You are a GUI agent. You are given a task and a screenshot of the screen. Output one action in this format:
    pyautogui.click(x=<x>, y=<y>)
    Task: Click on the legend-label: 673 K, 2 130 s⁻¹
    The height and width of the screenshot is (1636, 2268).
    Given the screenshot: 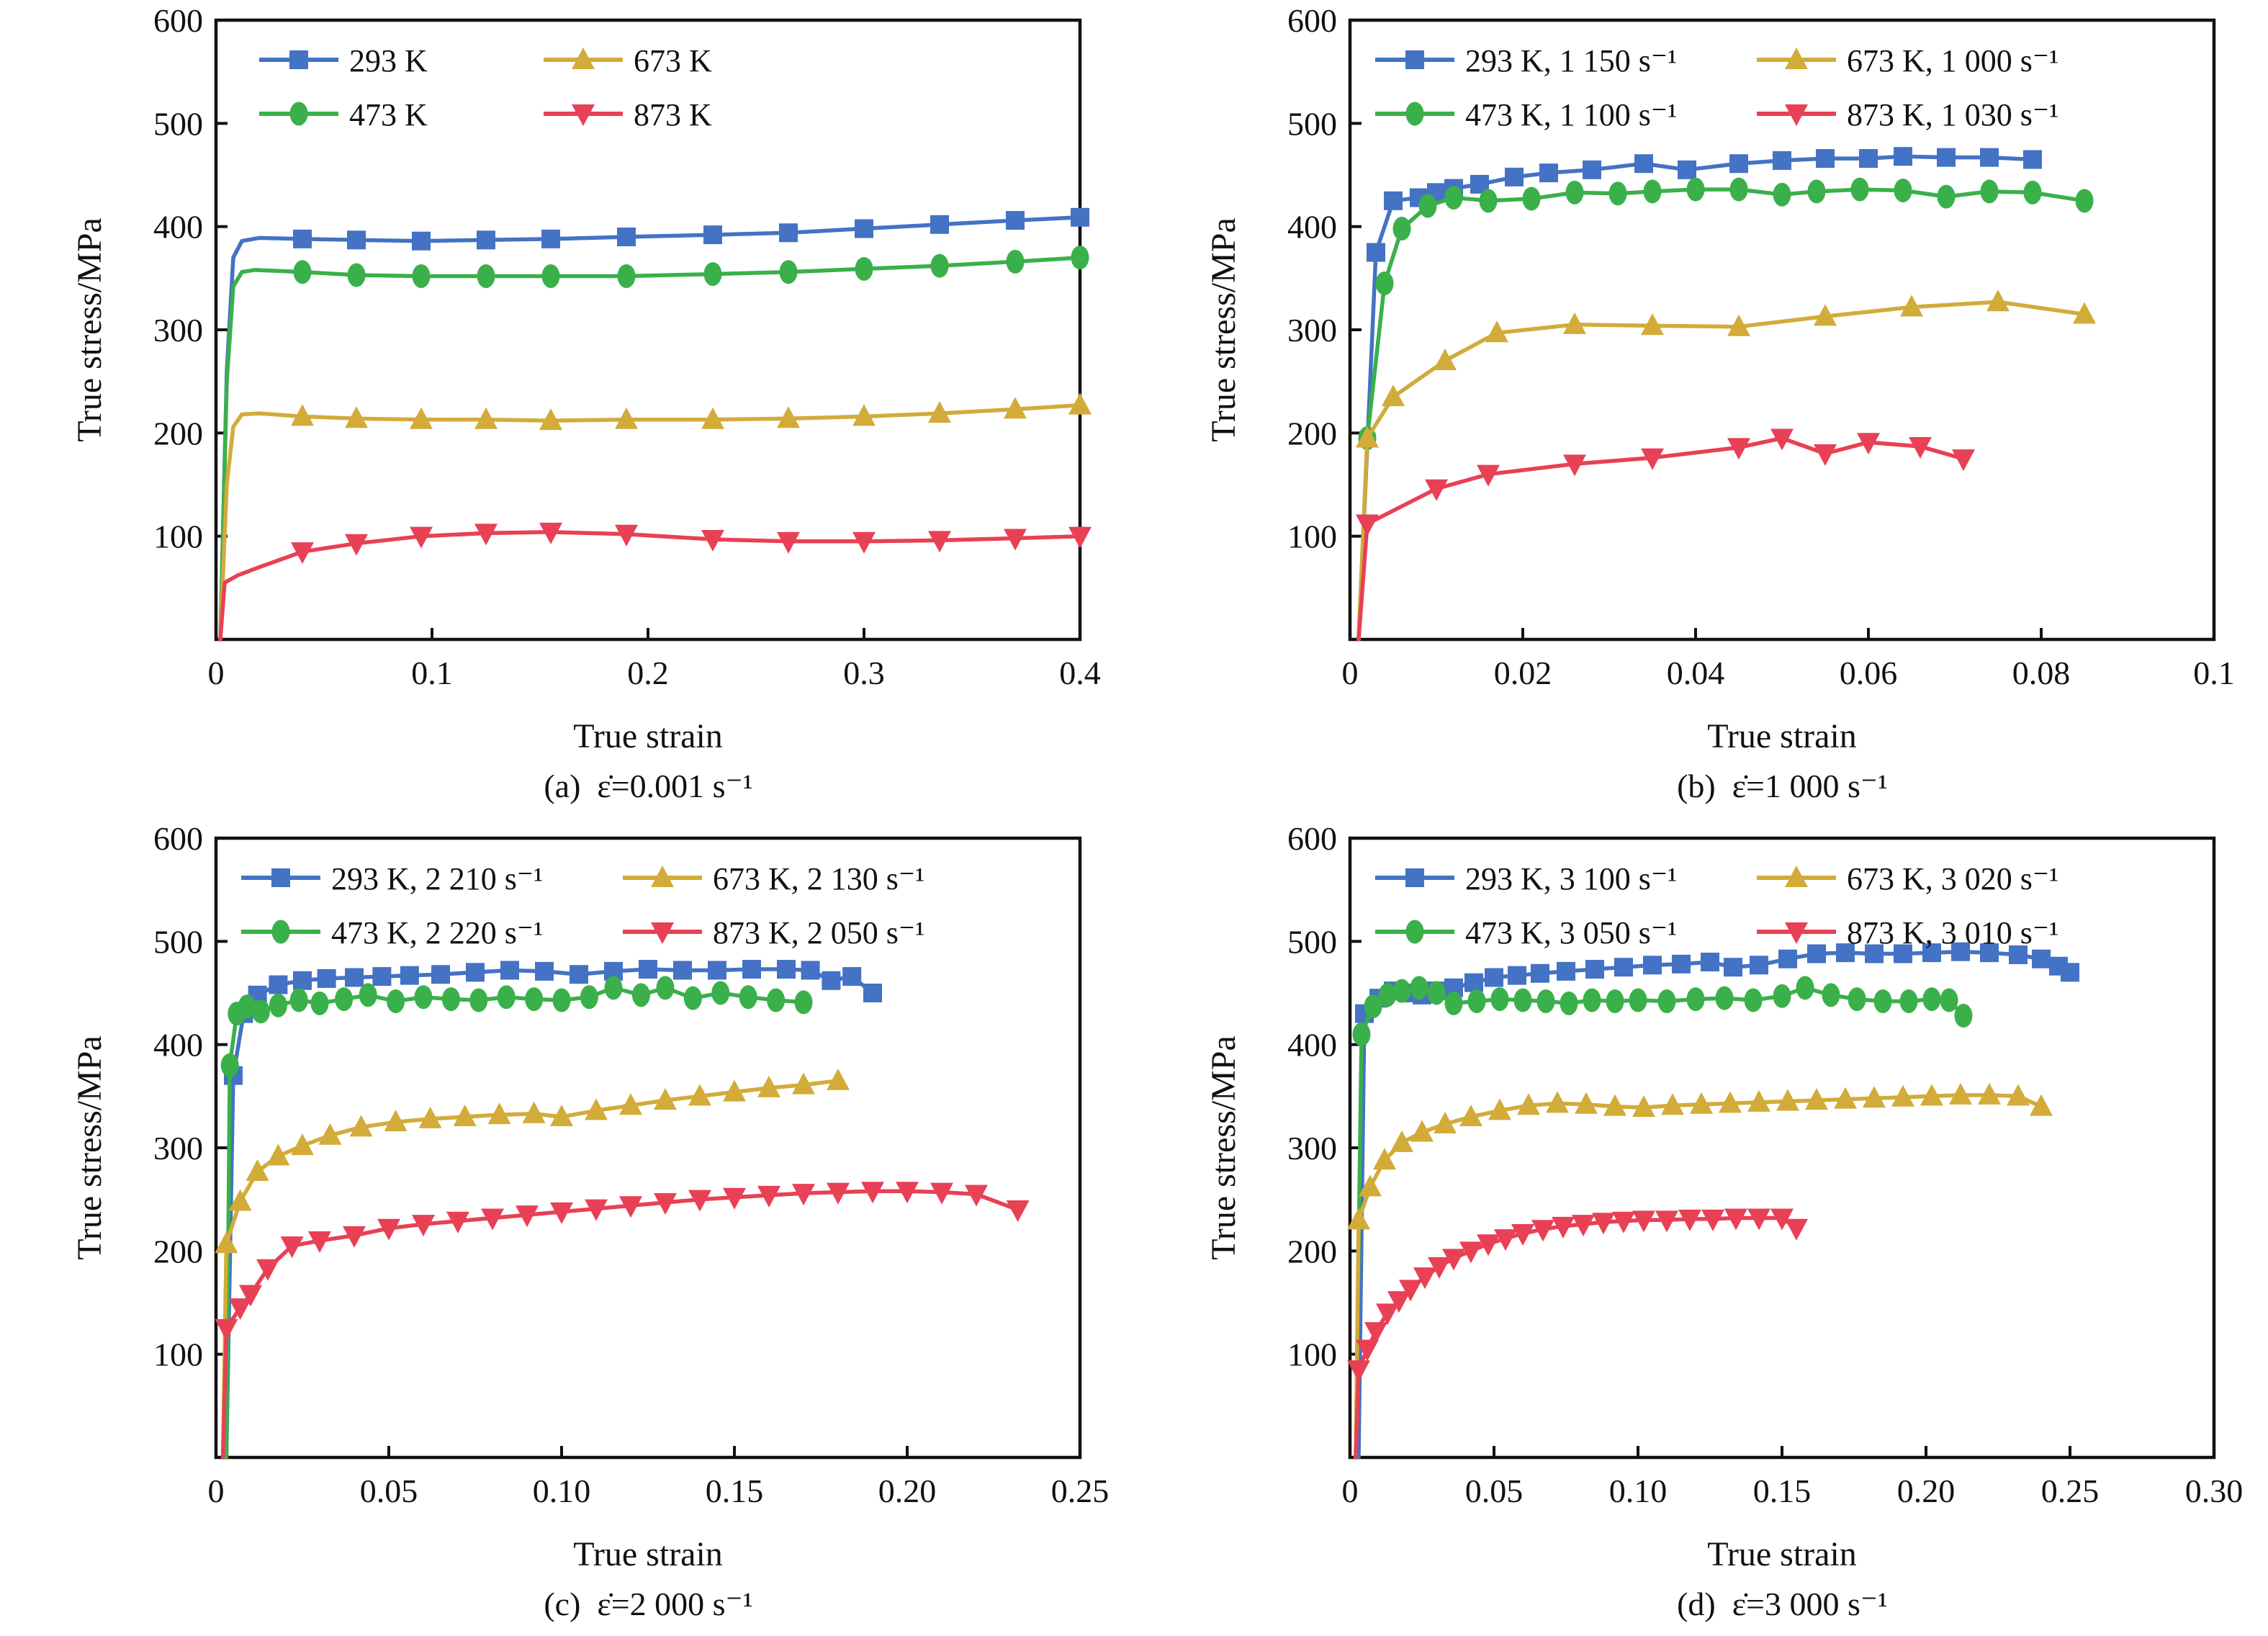 What is the action you would take?
    pyautogui.click(x=818, y=878)
    